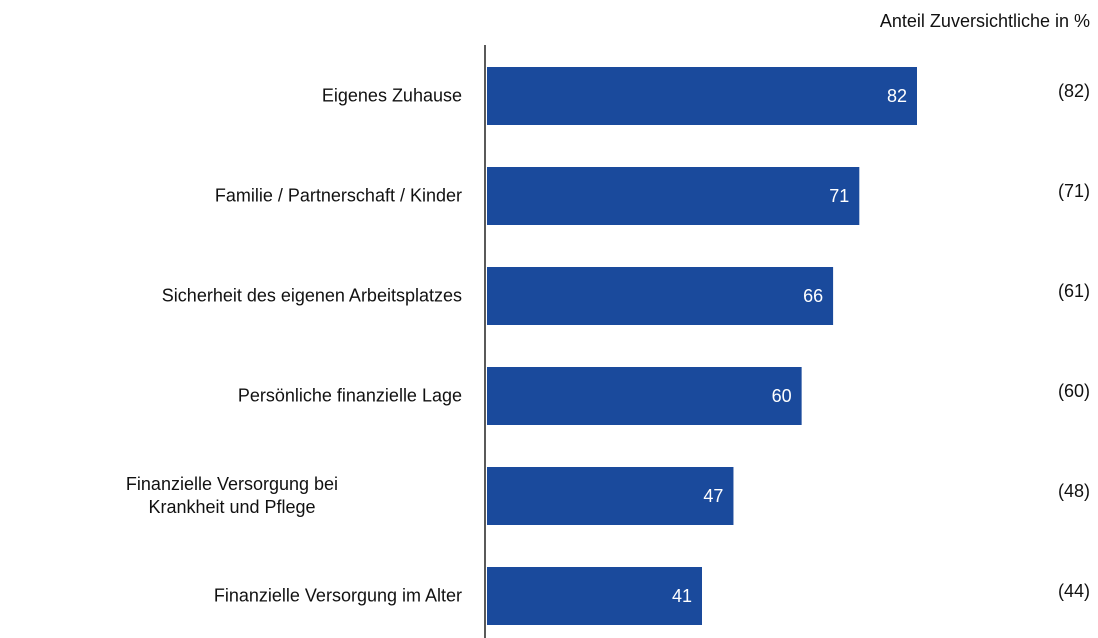 Image resolution: width=1098 pixels, height=638 pixels. What do you see at coordinates (311, 295) in the screenshot?
I see `category-label: Sicherheit des eigenen Arbeitsplatzes` at bounding box center [311, 295].